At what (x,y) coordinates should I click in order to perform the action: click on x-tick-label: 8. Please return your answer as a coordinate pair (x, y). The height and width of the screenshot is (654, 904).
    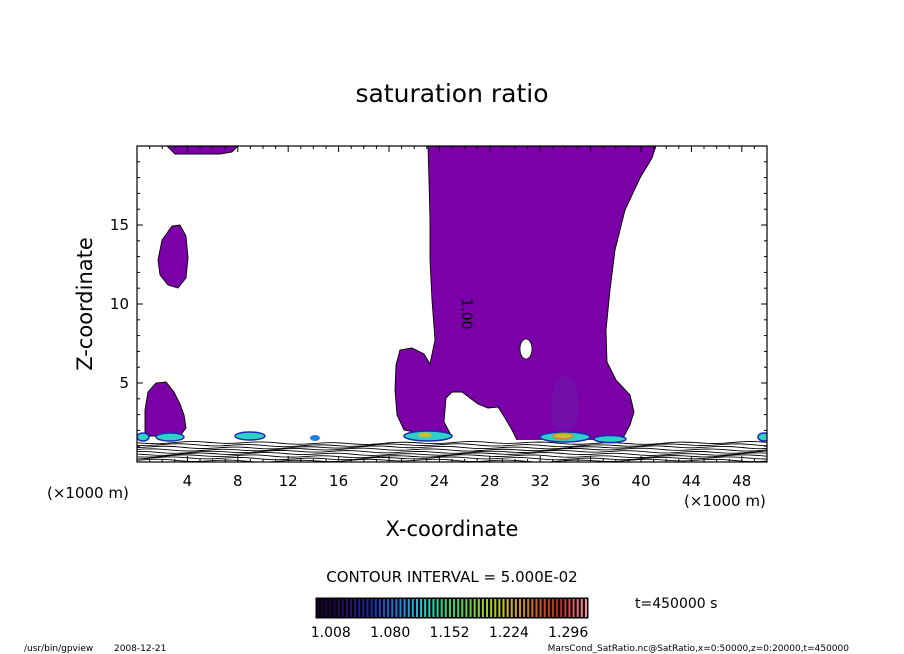
    Looking at the image, I should click on (238, 481).